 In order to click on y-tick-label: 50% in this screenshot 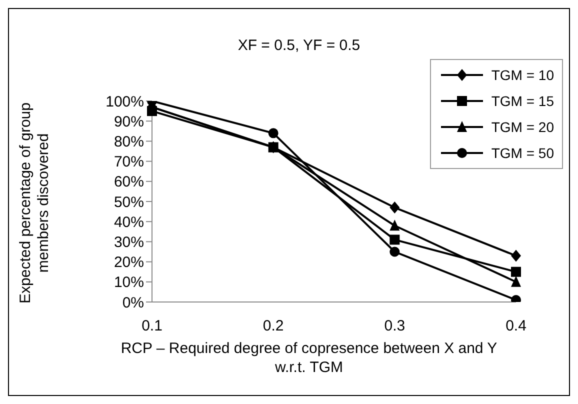, I will do `click(129, 202)`.